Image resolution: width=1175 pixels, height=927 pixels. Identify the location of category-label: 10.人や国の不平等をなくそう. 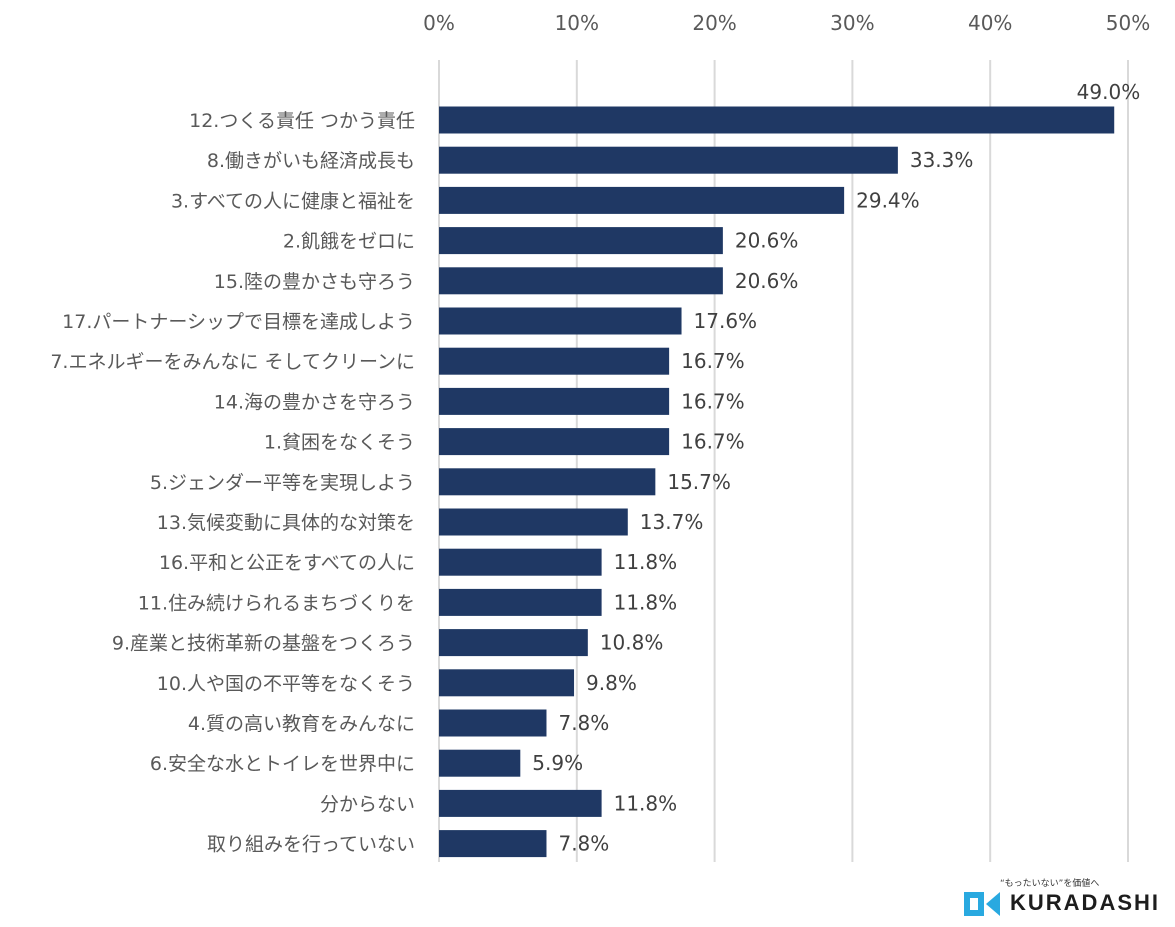
(286, 684).